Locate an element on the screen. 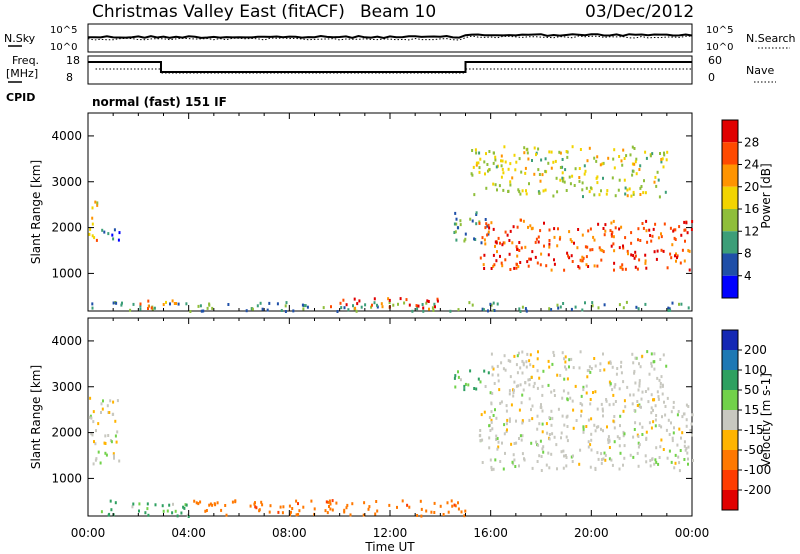 This screenshot has width=800, height=554. colorbar-tick-label: 20 is located at coordinates (751, 187).